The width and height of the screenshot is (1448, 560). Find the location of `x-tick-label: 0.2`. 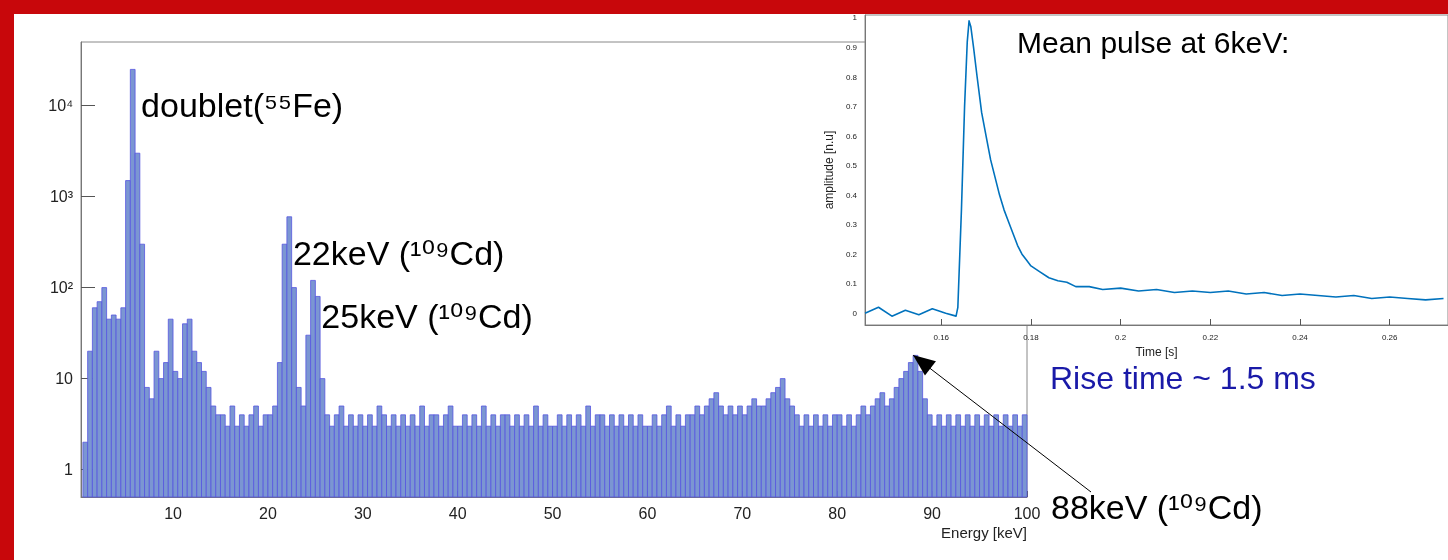

x-tick-label: 0.2 is located at coordinates (1121, 337).